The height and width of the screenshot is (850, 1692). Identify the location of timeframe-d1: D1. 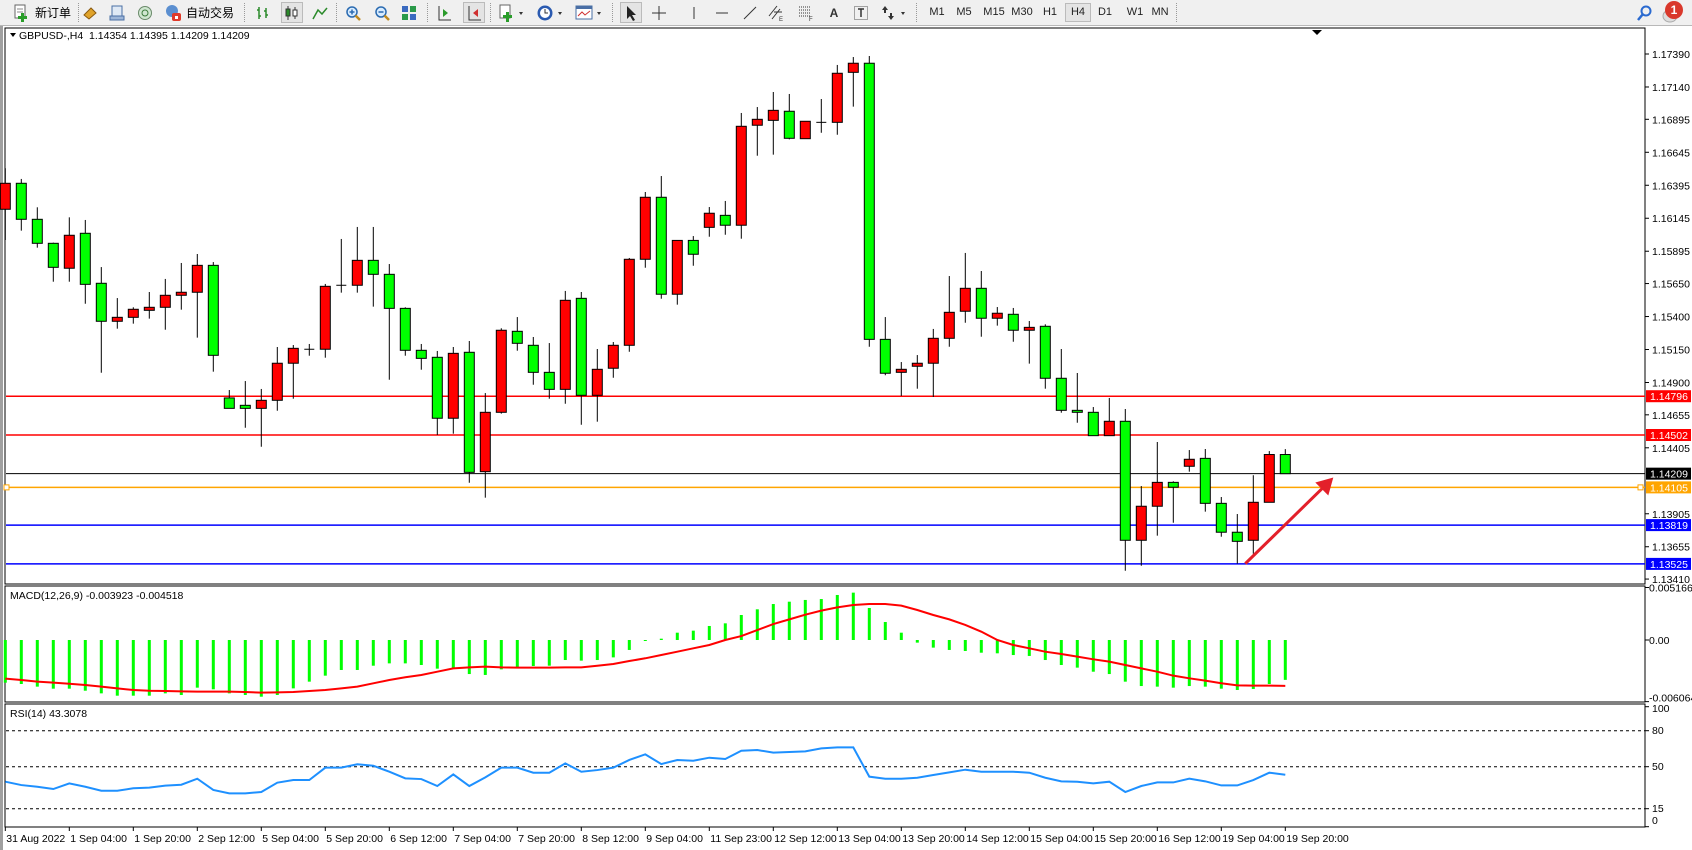
(1105, 12).